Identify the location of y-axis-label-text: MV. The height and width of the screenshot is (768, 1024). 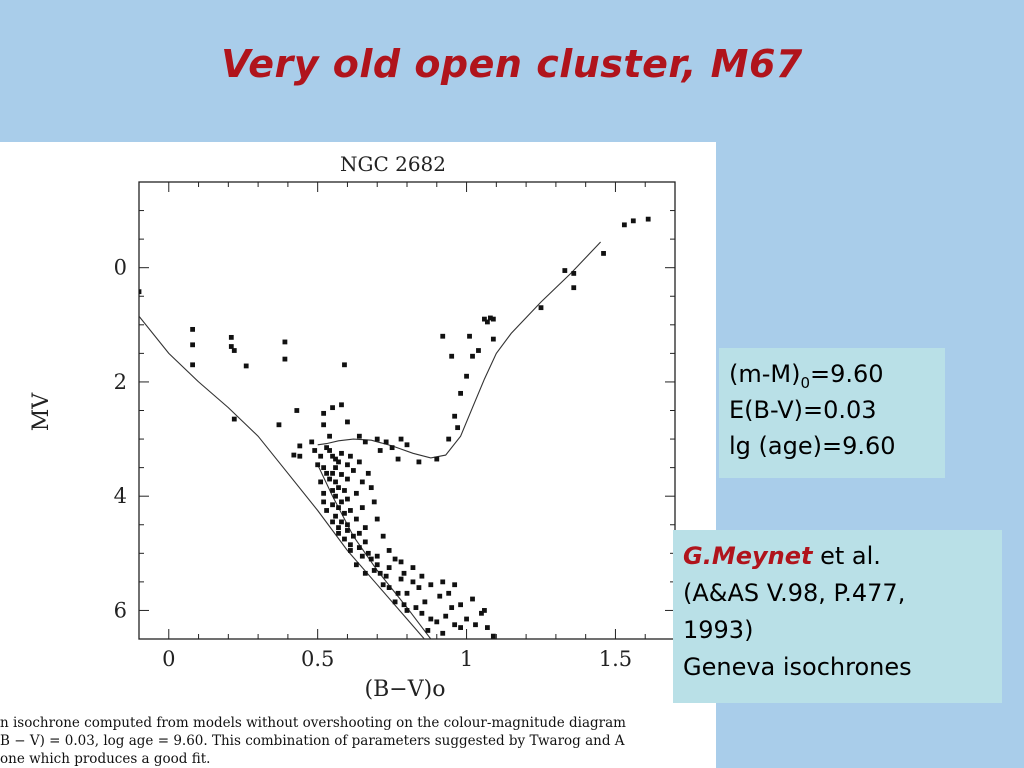
(41, 412).